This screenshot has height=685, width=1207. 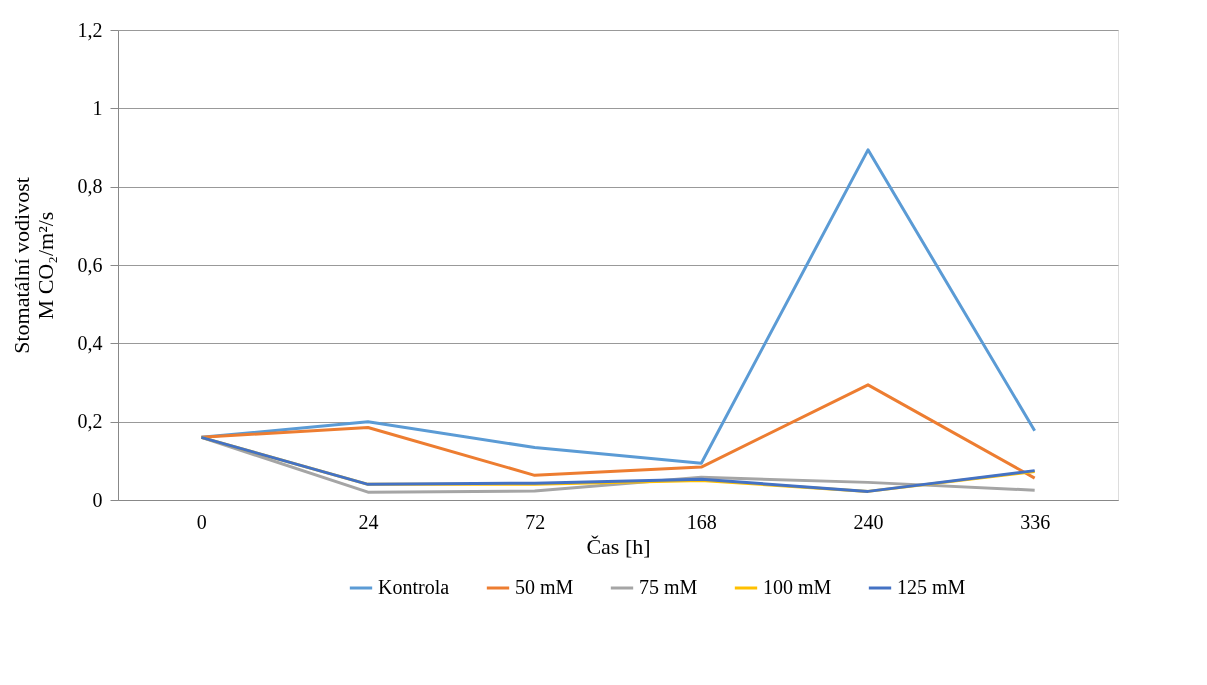 What do you see at coordinates (618, 546) in the screenshot?
I see `x-axis-title: Čas [h]` at bounding box center [618, 546].